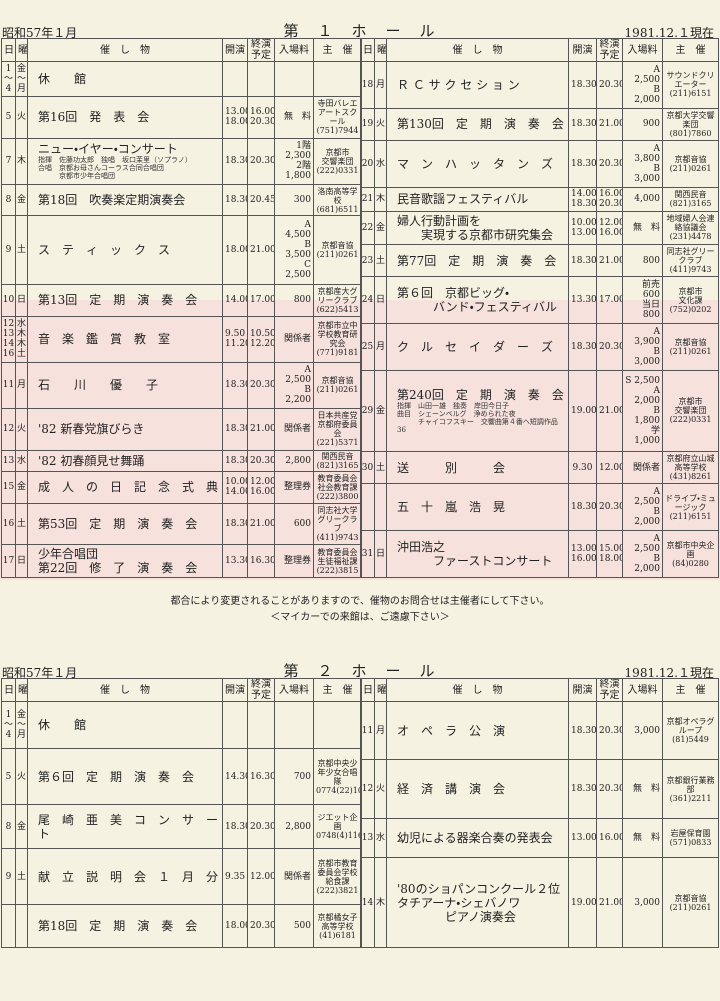 The height and width of the screenshot is (1001, 720). I want to click on cell: 第77回 定 期 演 奏 会, so click(477, 261).